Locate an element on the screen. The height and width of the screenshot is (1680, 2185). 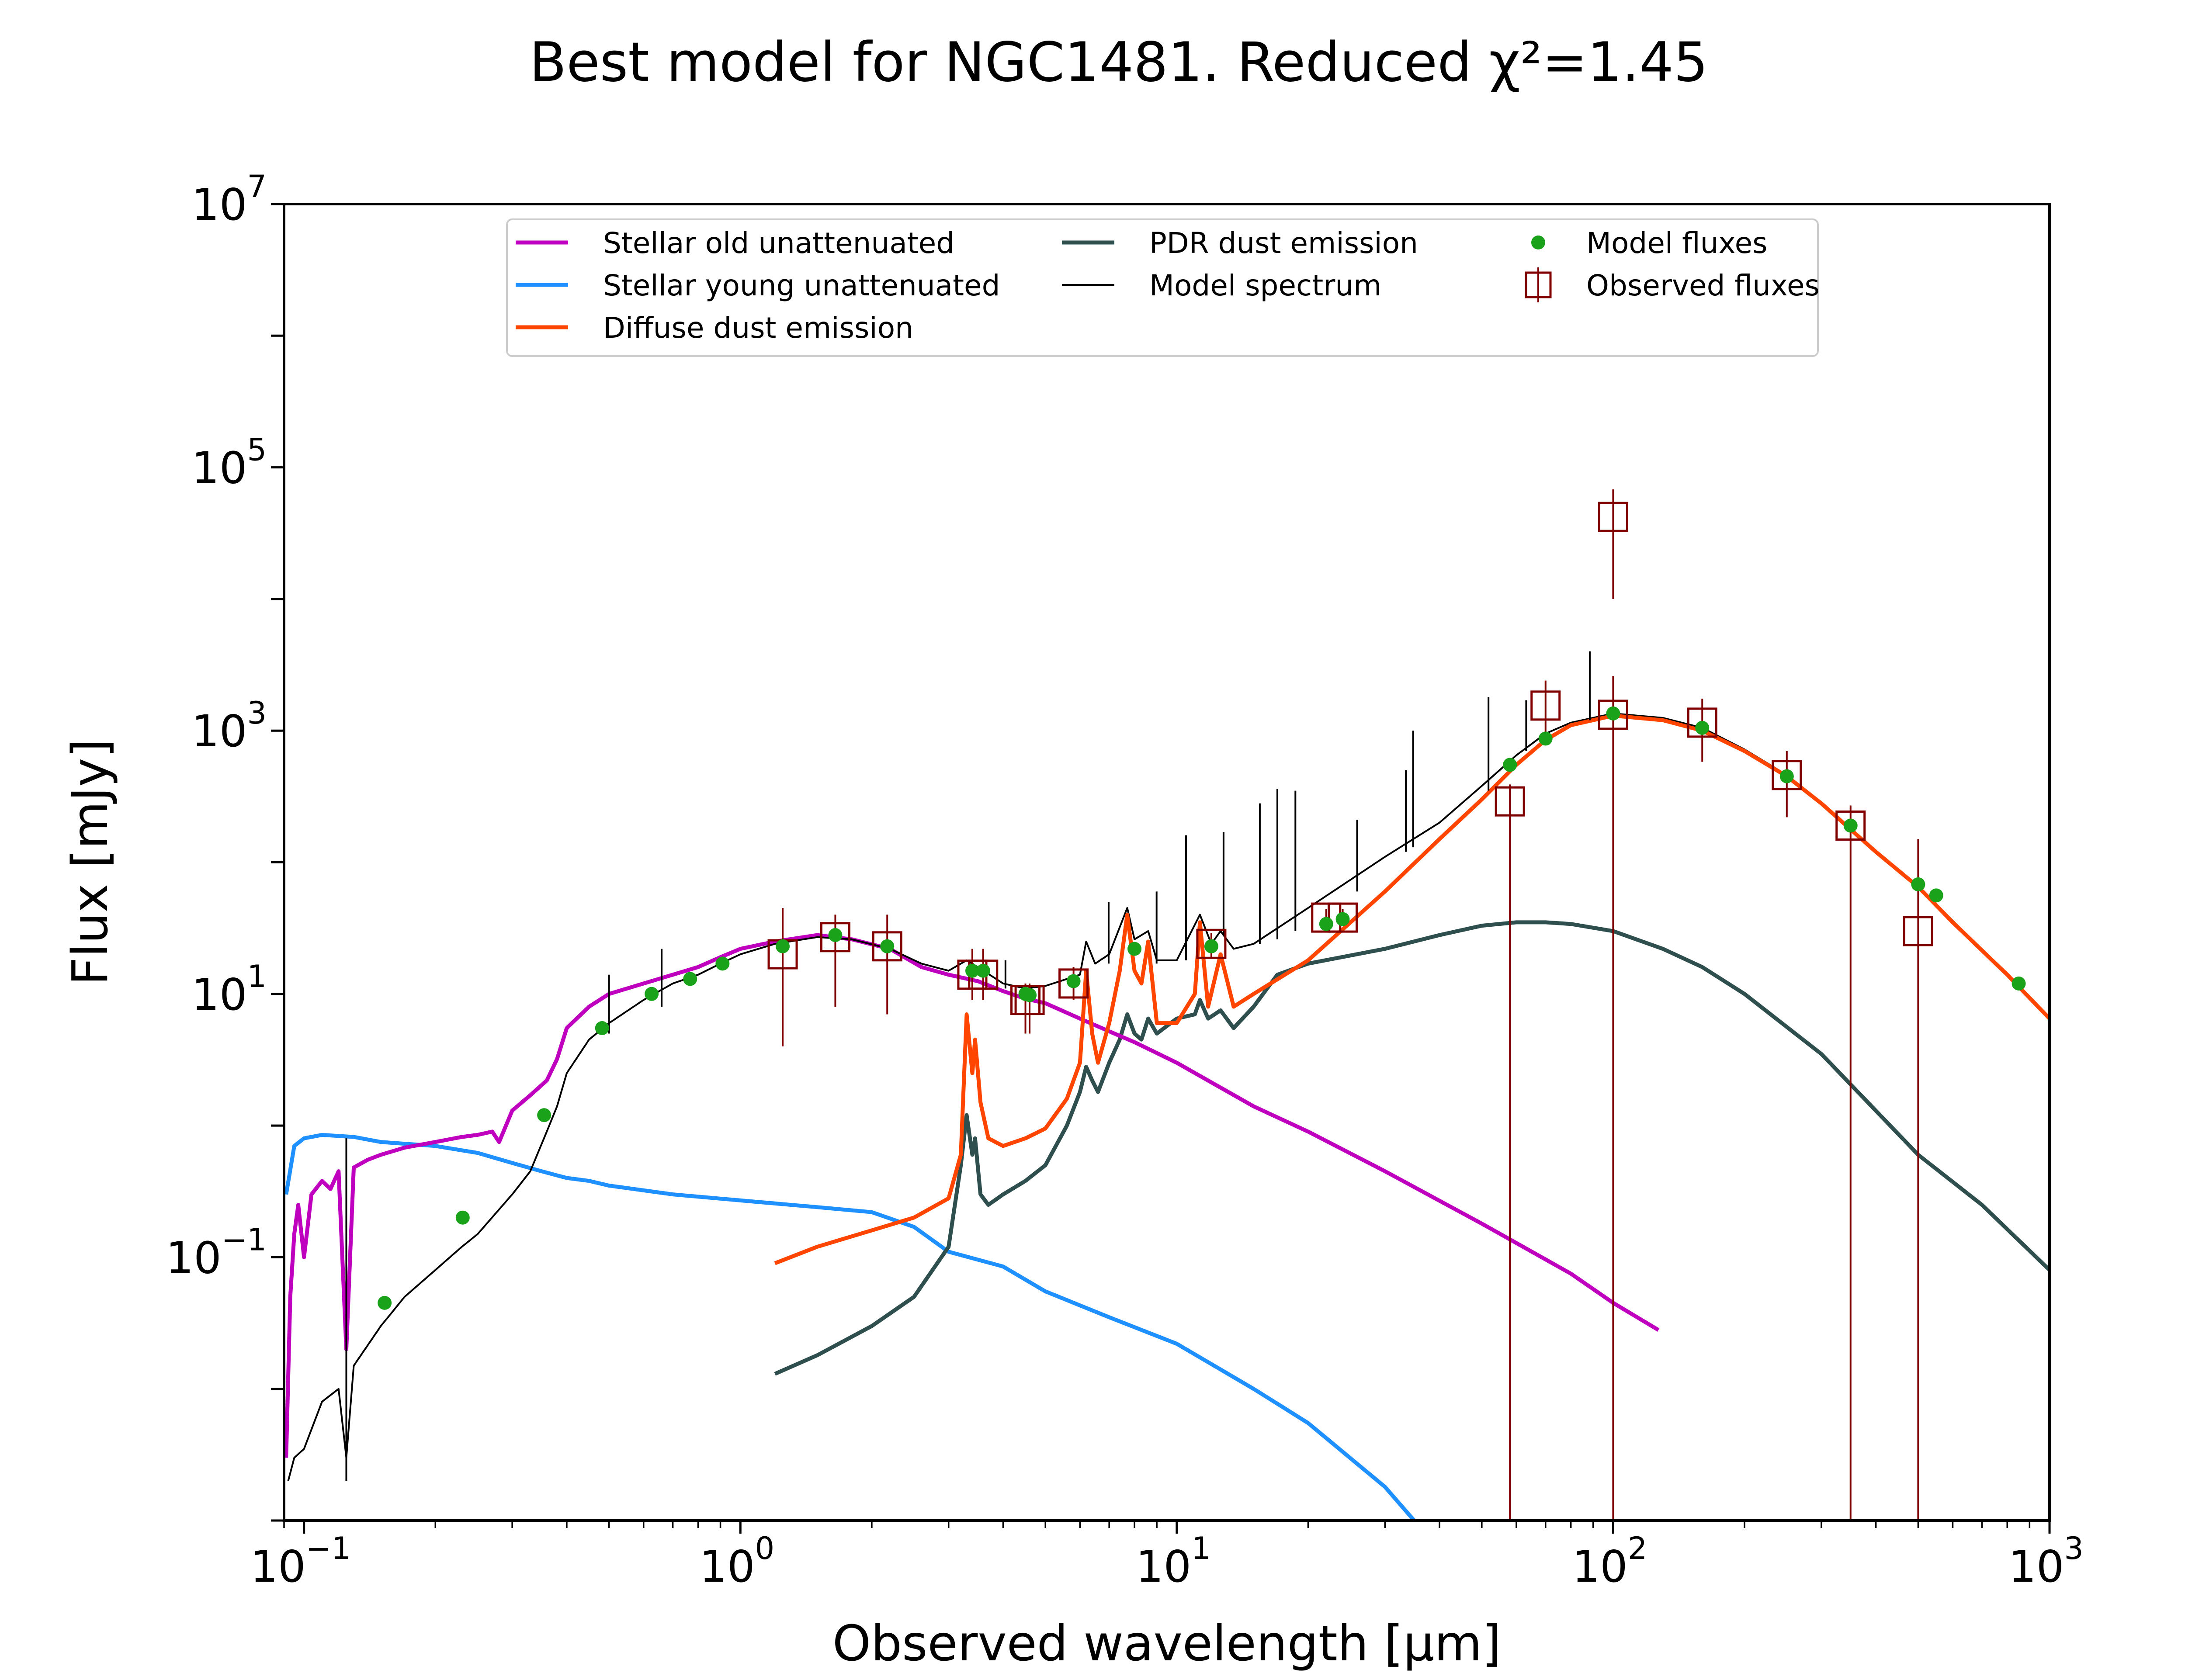
x-tick-label: 10⁻¹ is located at coordinates (300, 1562).